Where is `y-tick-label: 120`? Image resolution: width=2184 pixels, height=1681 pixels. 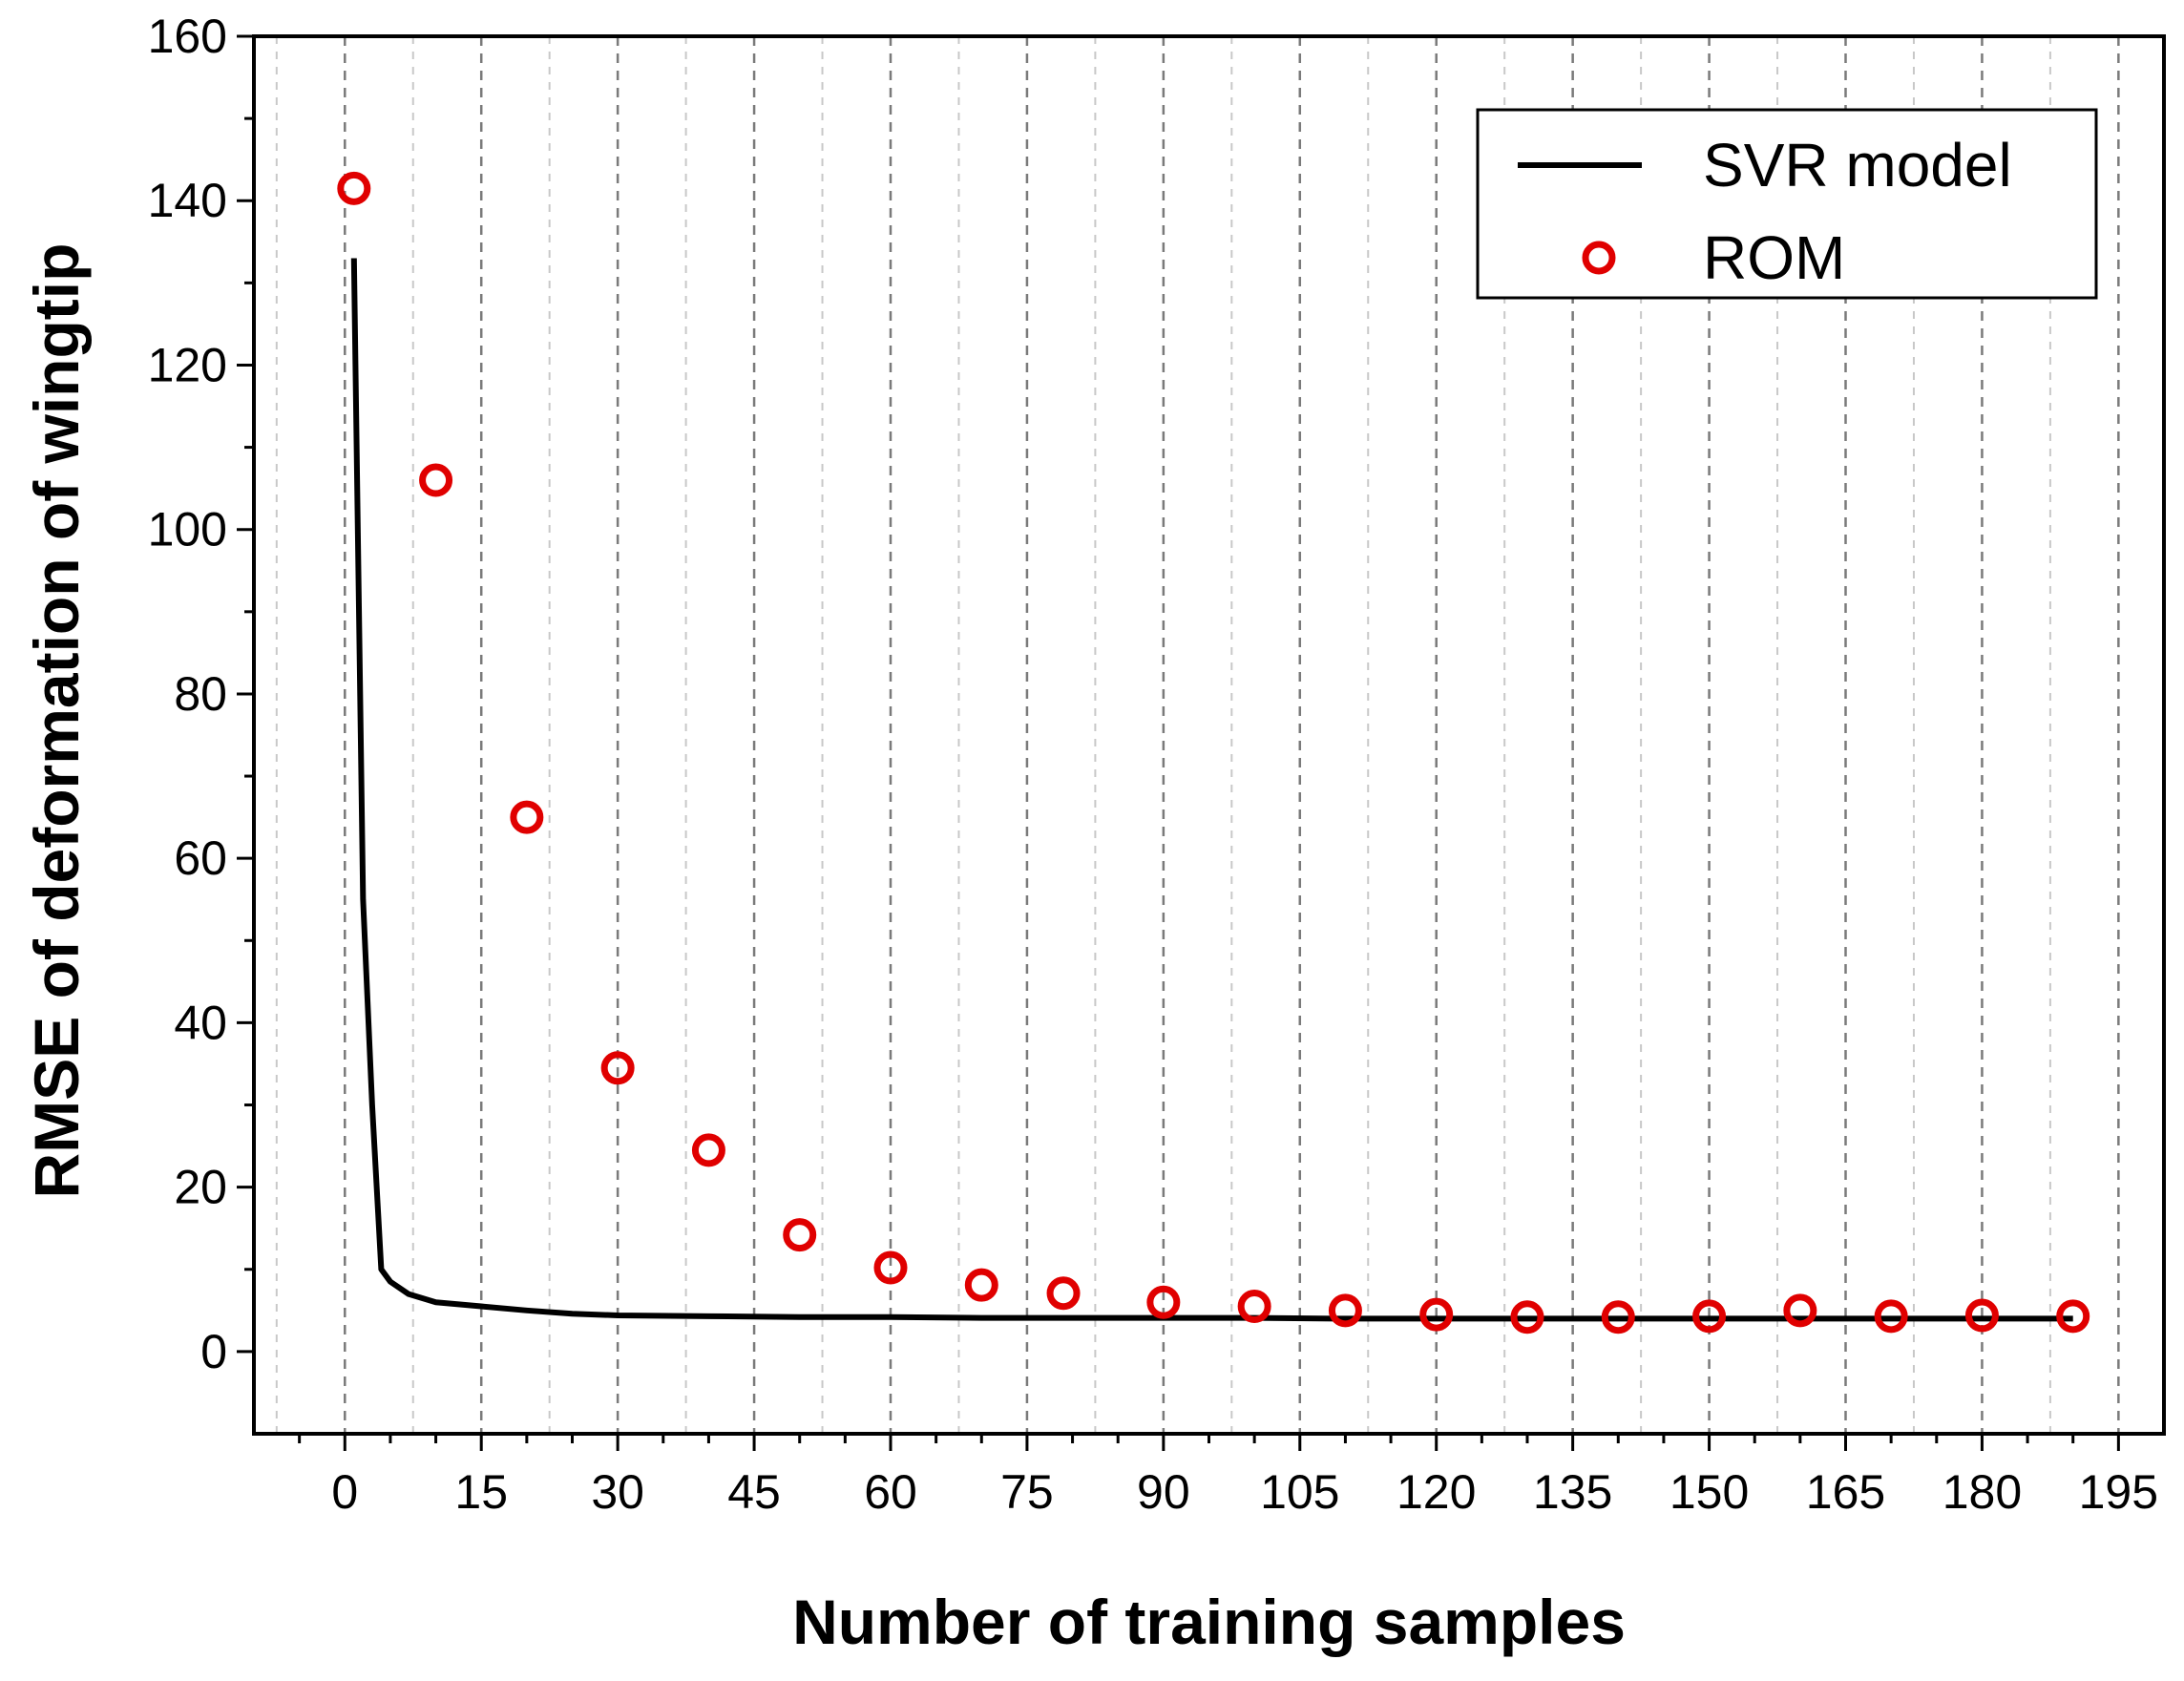 y-tick-label: 120 is located at coordinates (188, 364).